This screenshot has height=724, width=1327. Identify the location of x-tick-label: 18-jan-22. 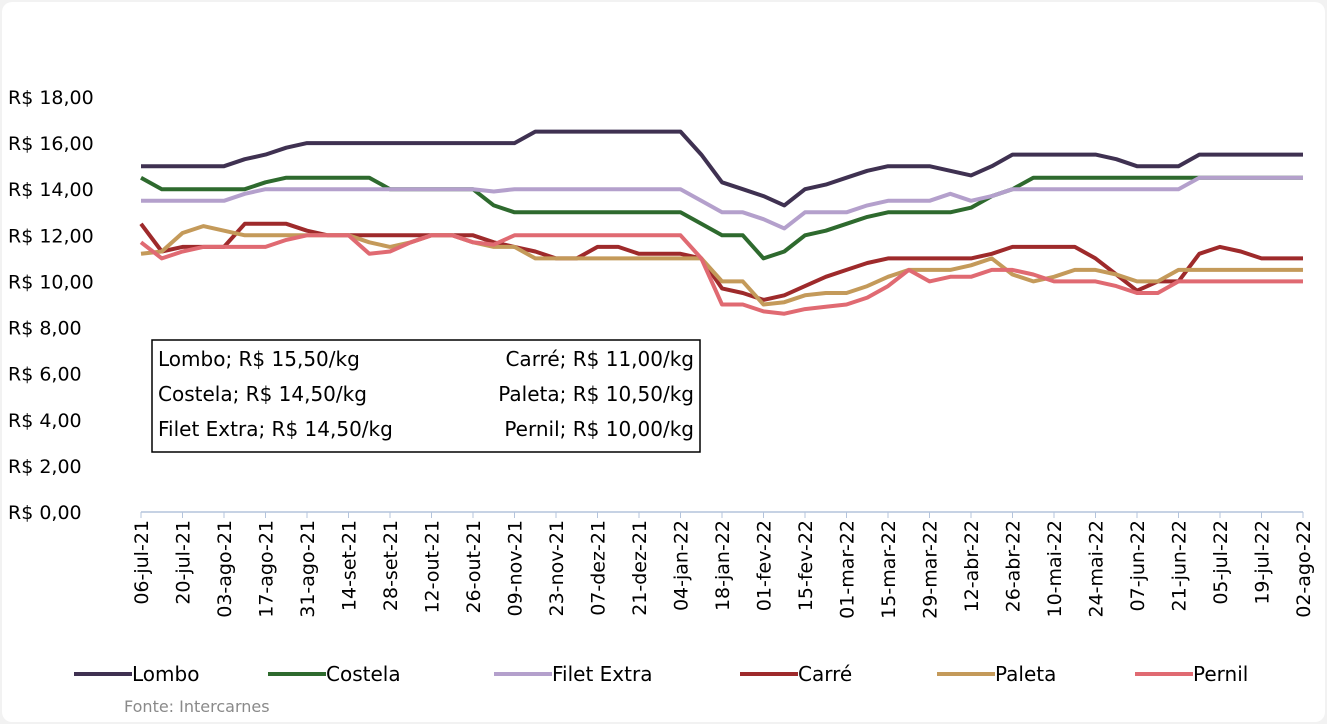
(723, 565).